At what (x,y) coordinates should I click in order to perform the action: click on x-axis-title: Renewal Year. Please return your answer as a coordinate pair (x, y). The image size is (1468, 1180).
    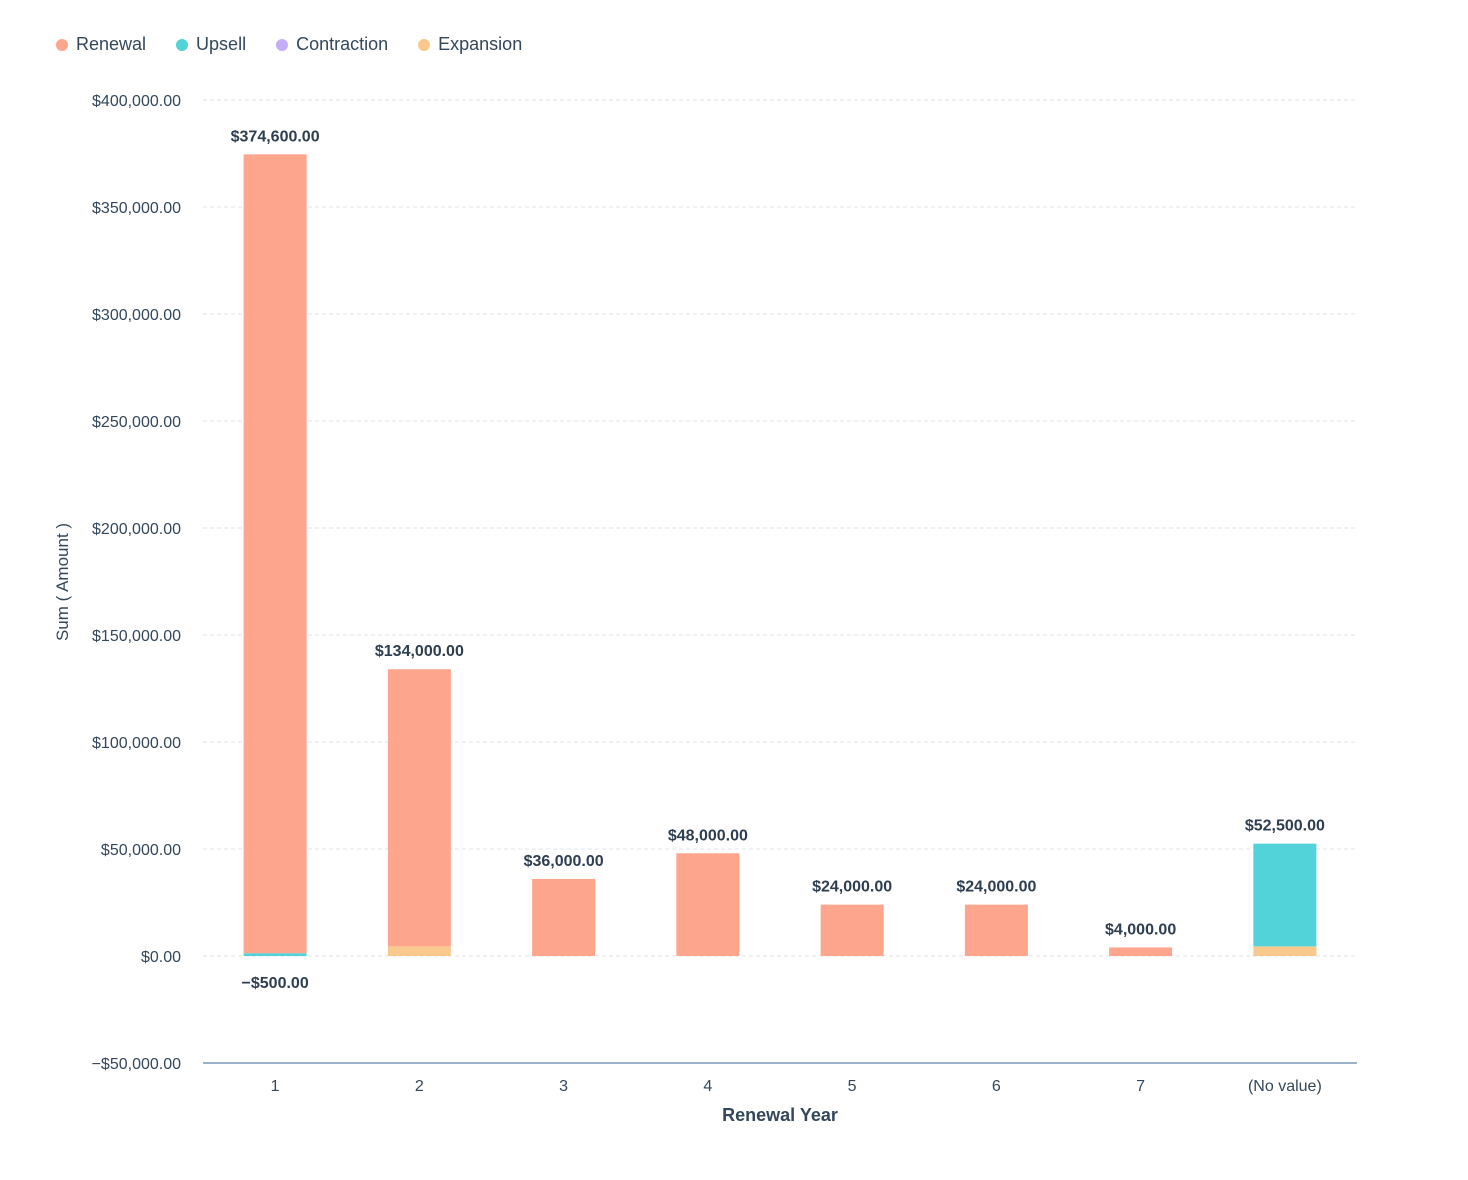
    Looking at the image, I should click on (780, 1115).